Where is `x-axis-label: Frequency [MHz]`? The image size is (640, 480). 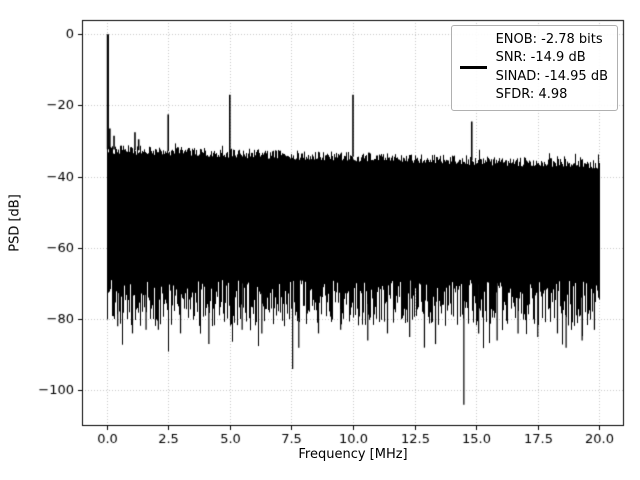
x-axis-label: Frequency [MHz] is located at coordinates (353, 454).